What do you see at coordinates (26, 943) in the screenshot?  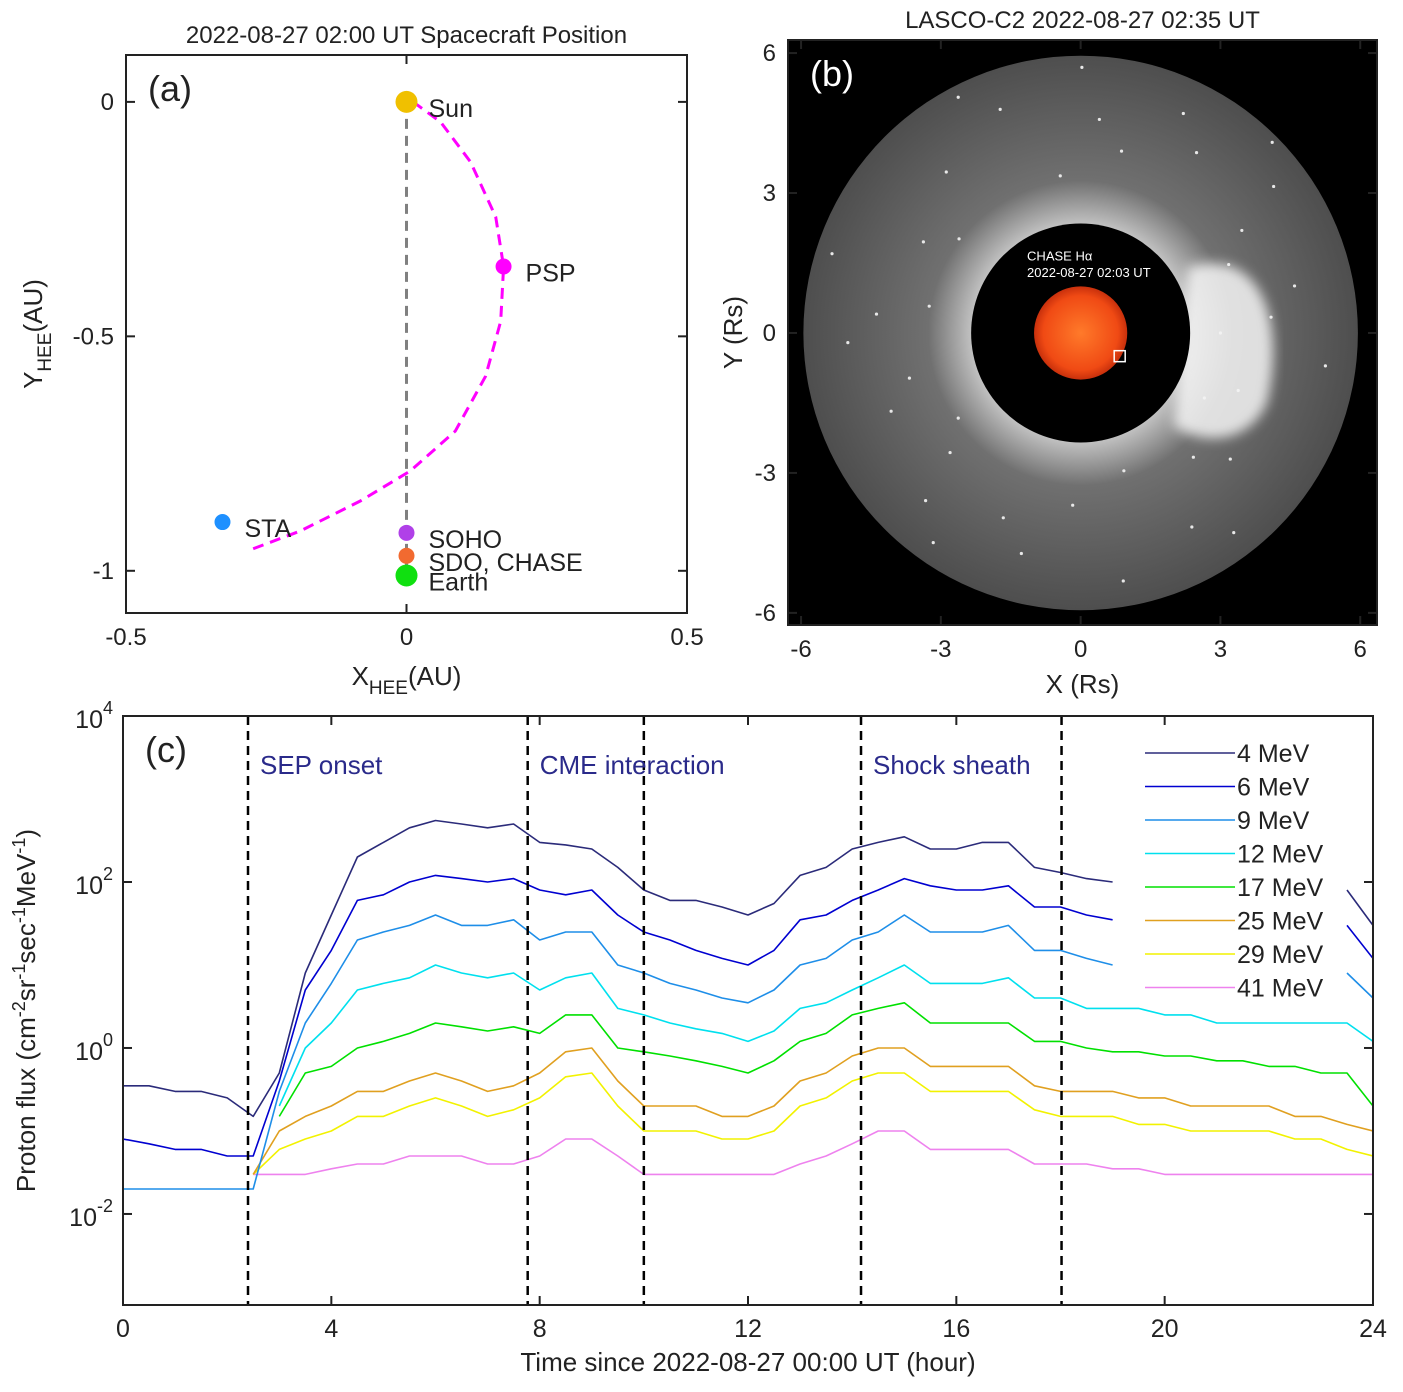 I see `y-axis-label-text: sec` at bounding box center [26, 943].